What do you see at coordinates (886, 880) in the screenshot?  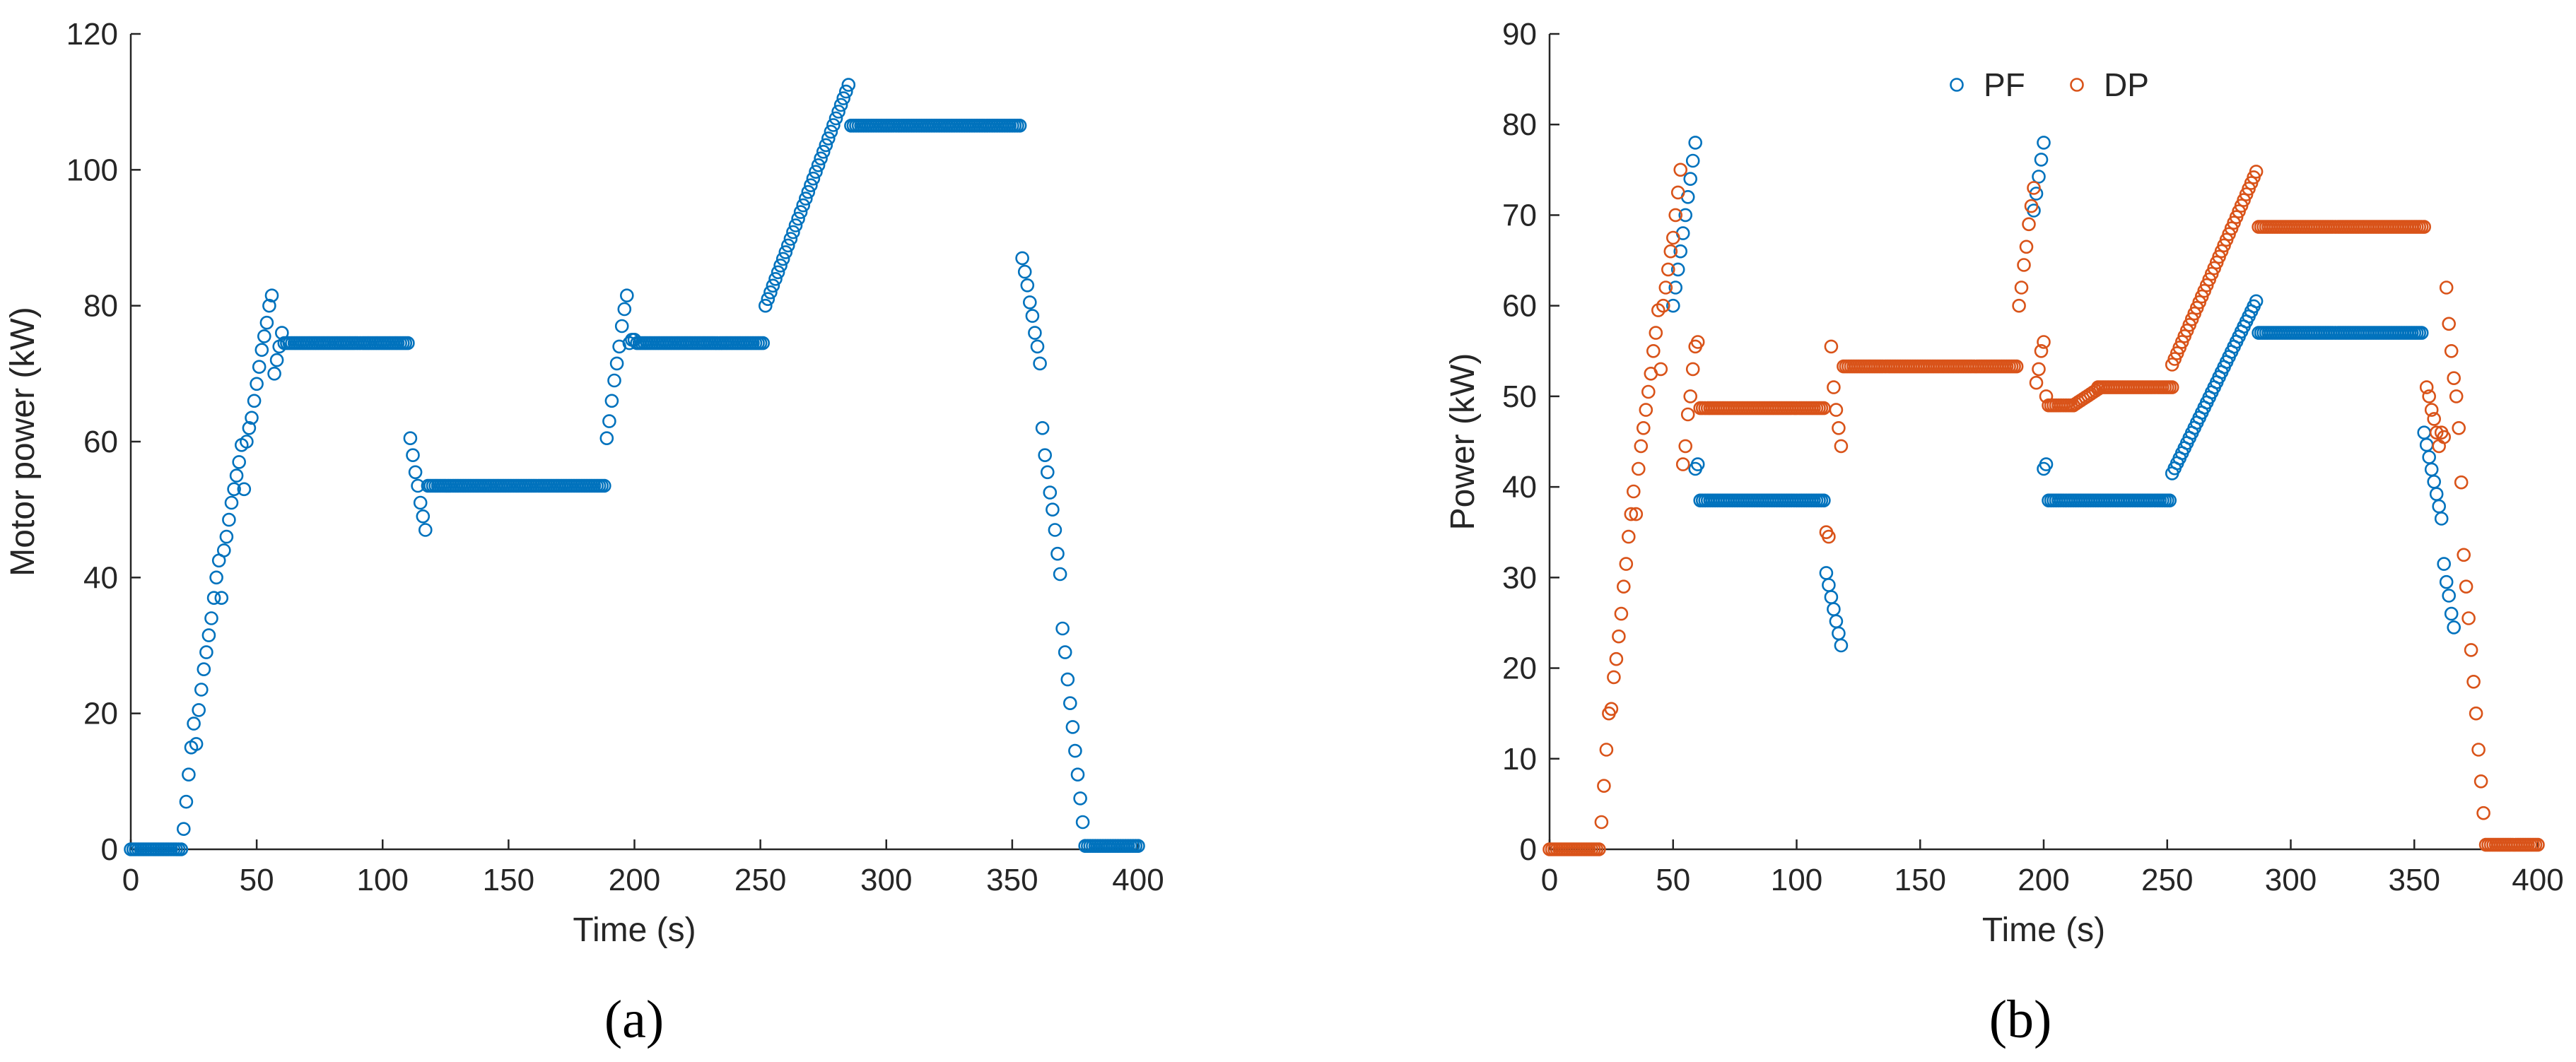 I see `x-tick-label: 300` at bounding box center [886, 880].